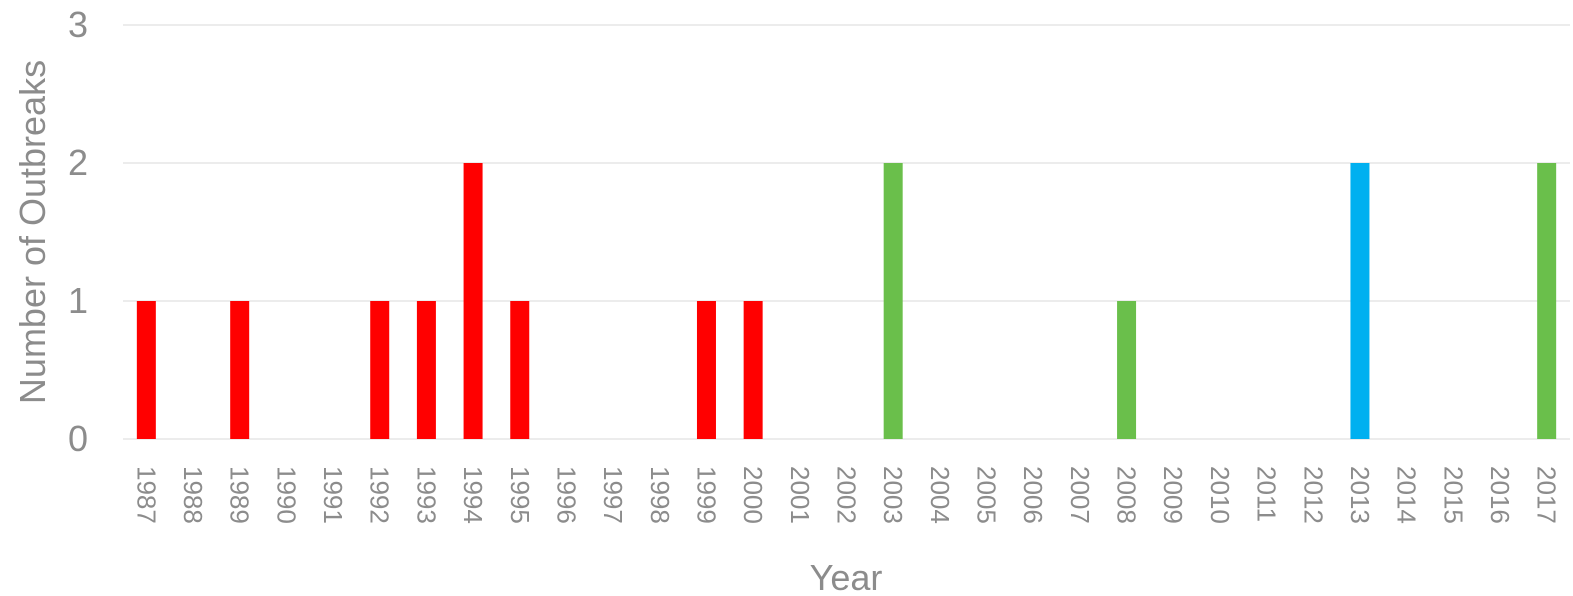 This screenshot has height=596, width=1573. What do you see at coordinates (1547, 301) in the screenshot?
I see `bar-2017` at bounding box center [1547, 301].